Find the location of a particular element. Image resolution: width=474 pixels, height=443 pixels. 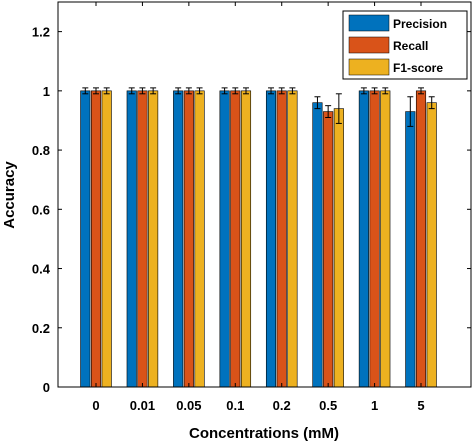

bar-precision-0.01 is located at coordinates (131, 239).